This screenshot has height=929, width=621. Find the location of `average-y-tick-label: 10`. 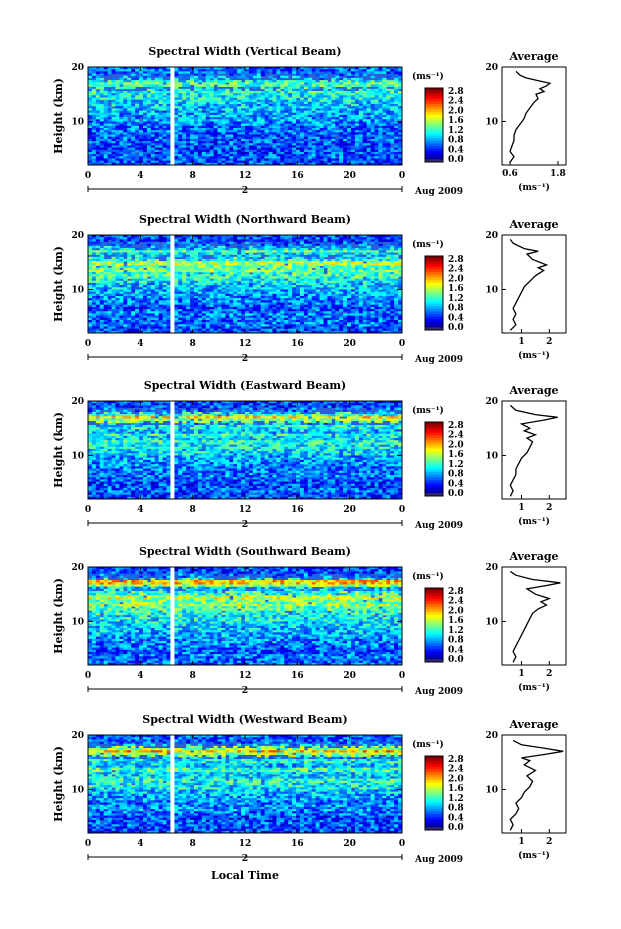

average-y-tick-label: 10 is located at coordinates (491, 290).